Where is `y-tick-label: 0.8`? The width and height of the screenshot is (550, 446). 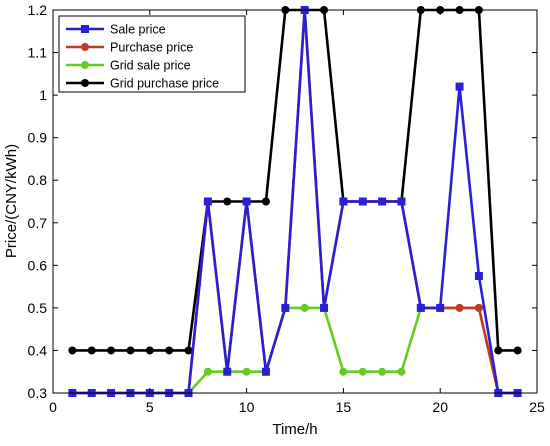
y-tick-label: 0.8 is located at coordinates (38, 180).